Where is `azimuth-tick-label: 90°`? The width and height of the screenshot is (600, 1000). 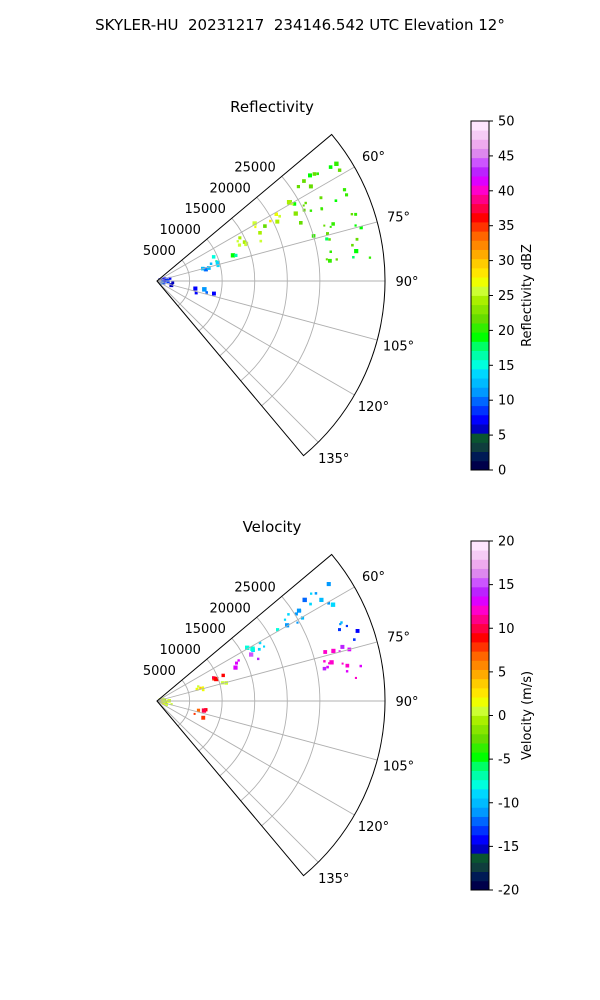
azimuth-tick-label: 90° is located at coordinates (406, 702).